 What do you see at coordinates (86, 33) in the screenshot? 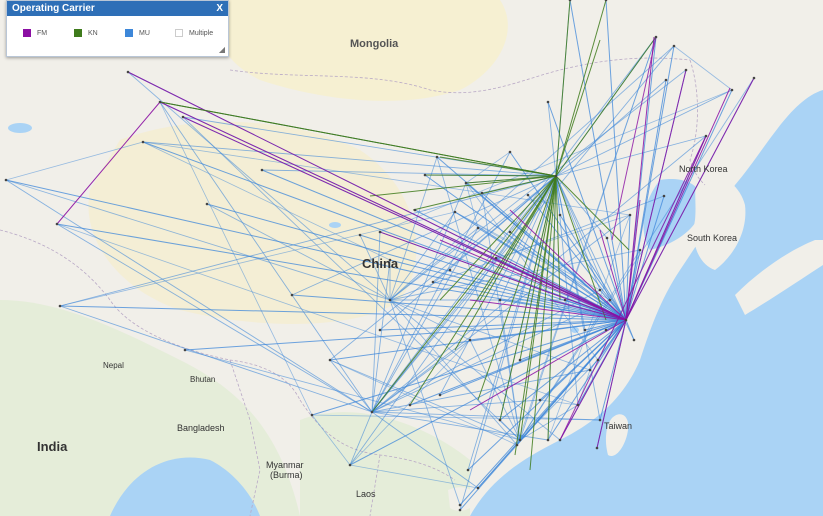
I see `legend-item-kn: KN` at bounding box center [86, 33].